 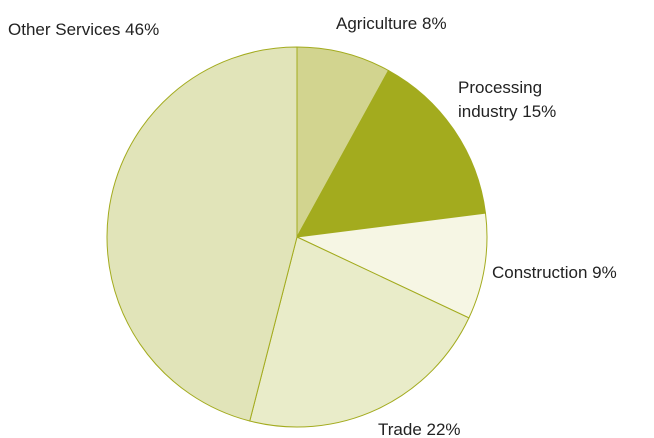 I want to click on slice-label: Construction 9%, so click(x=572, y=273).